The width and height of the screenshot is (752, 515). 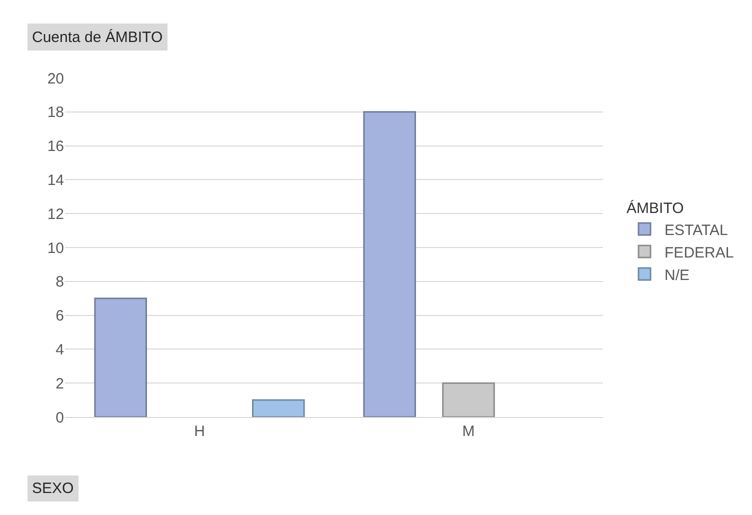 What do you see at coordinates (55, 113) in the screenshot?
I see `y-tick-label: 18` at bounding box center [55, 113].